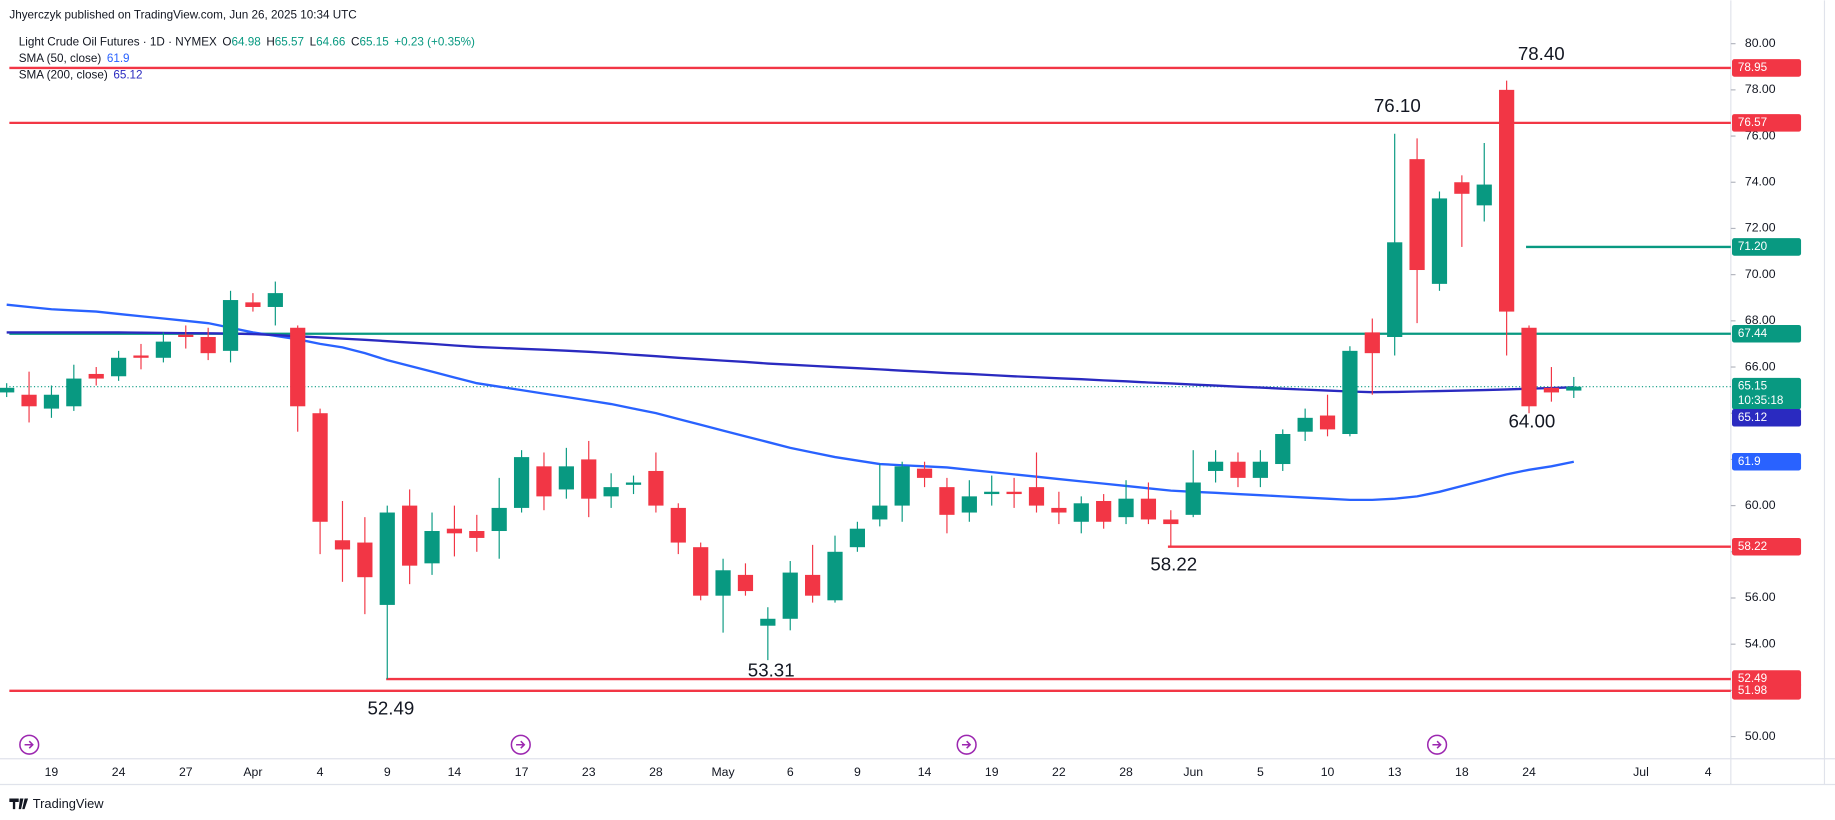  Describe the element at coordinates (1760, 43) in the screenshot. I see `y-tick-label: 80.00` at that location.